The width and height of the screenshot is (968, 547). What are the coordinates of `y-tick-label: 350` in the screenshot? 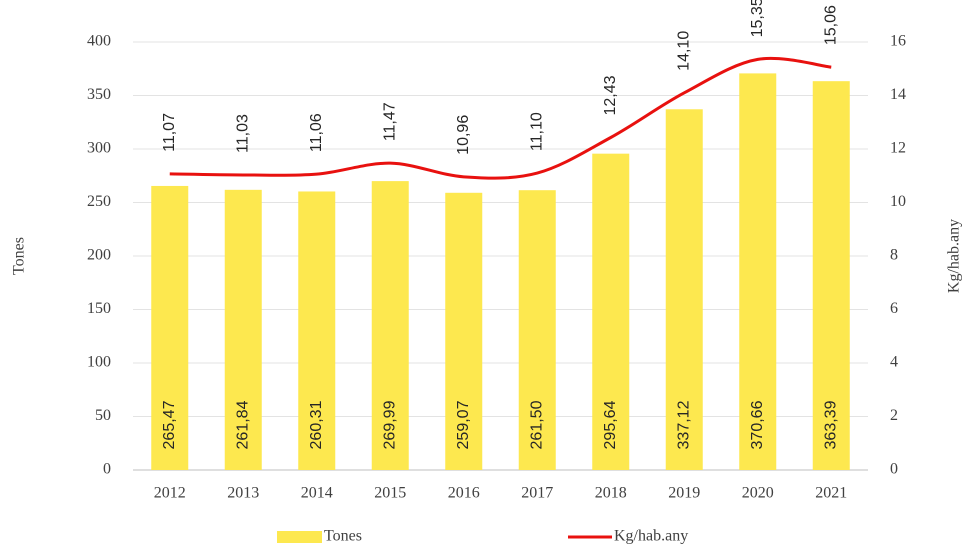 It's located at (99, 94).